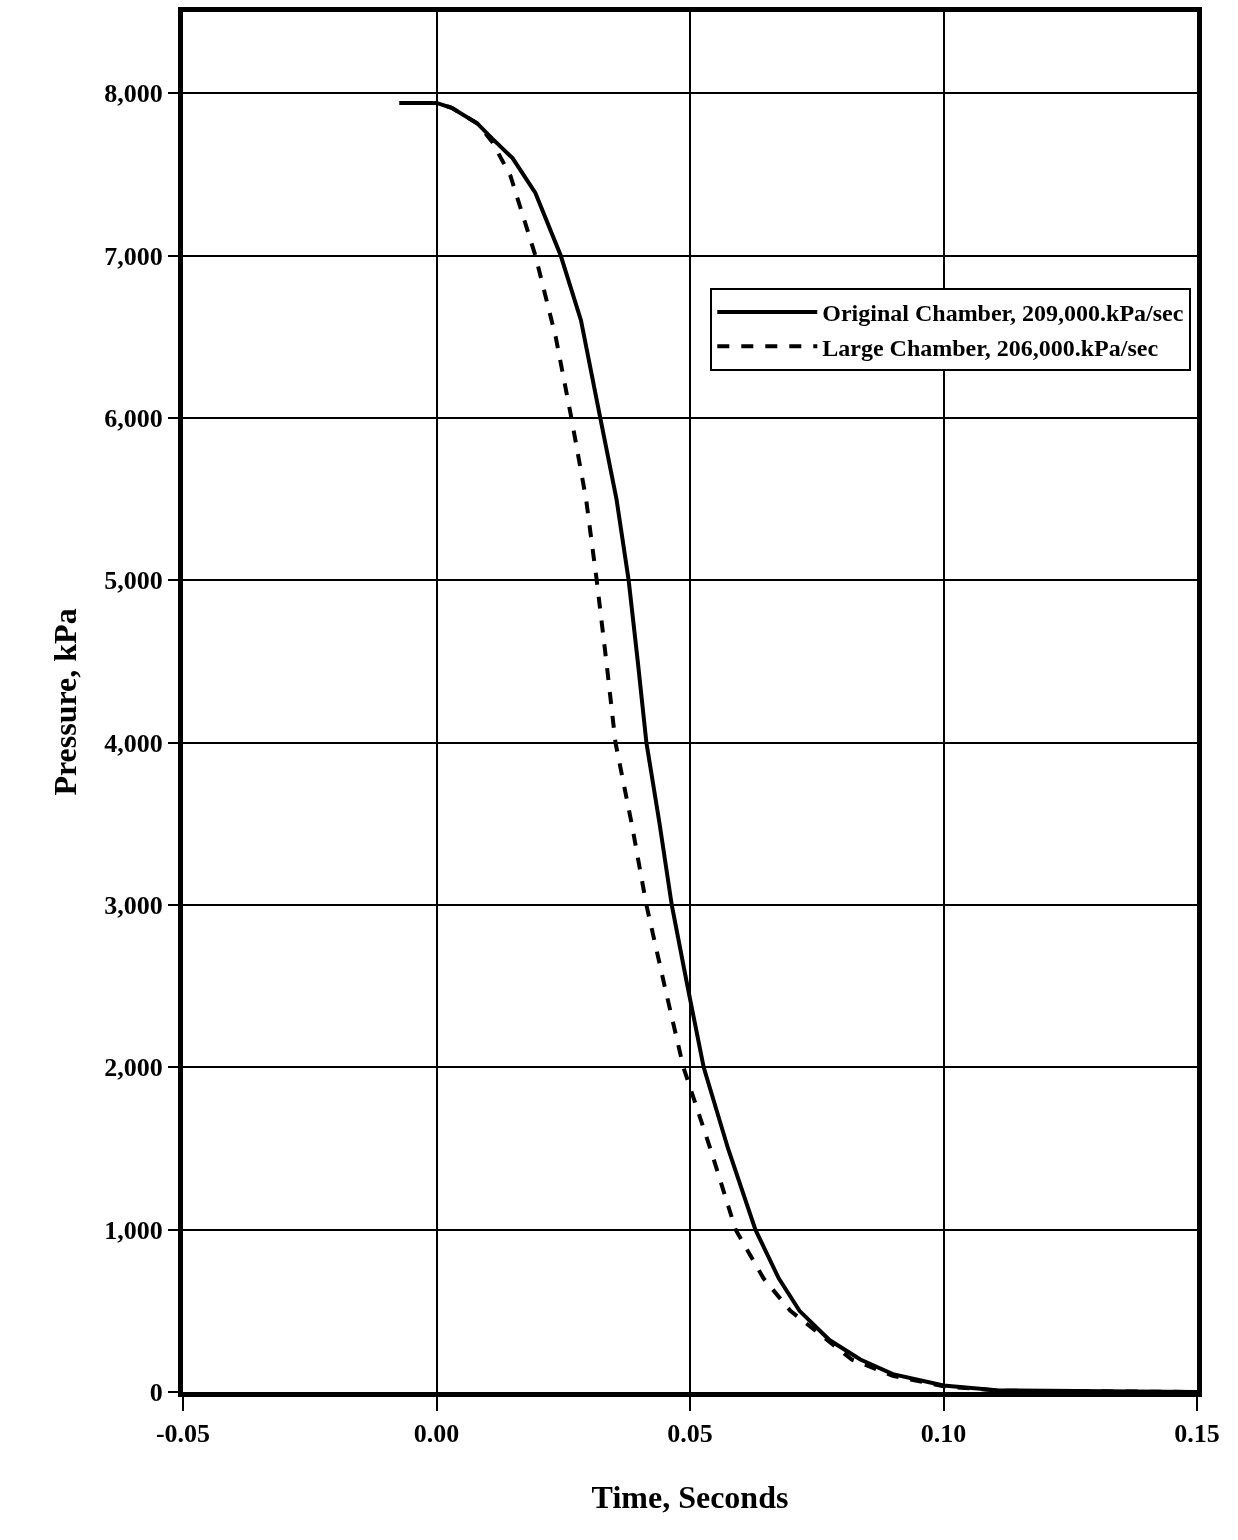 This screenshot has height=1540, width=1238. I want to click on y-tick-label: 1,000, so click(133, 1230).